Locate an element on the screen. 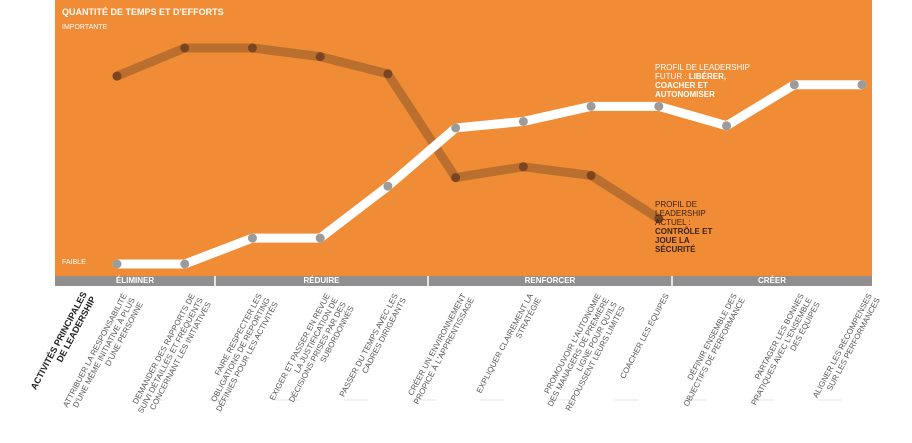  y-high-label: IMPORTANTE is located at coordinates (85, 27).